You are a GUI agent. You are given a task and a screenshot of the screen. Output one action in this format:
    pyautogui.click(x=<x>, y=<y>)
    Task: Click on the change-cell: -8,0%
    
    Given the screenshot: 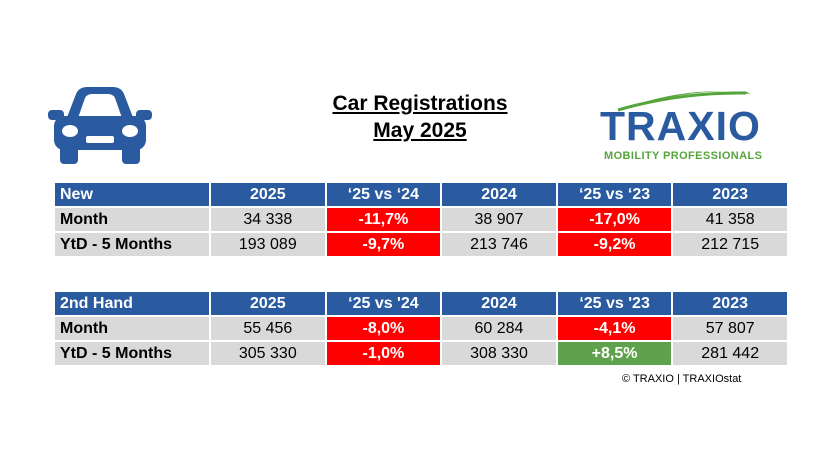 What is the action you would take?
    pyautogui.click(x=383, y=328)
    